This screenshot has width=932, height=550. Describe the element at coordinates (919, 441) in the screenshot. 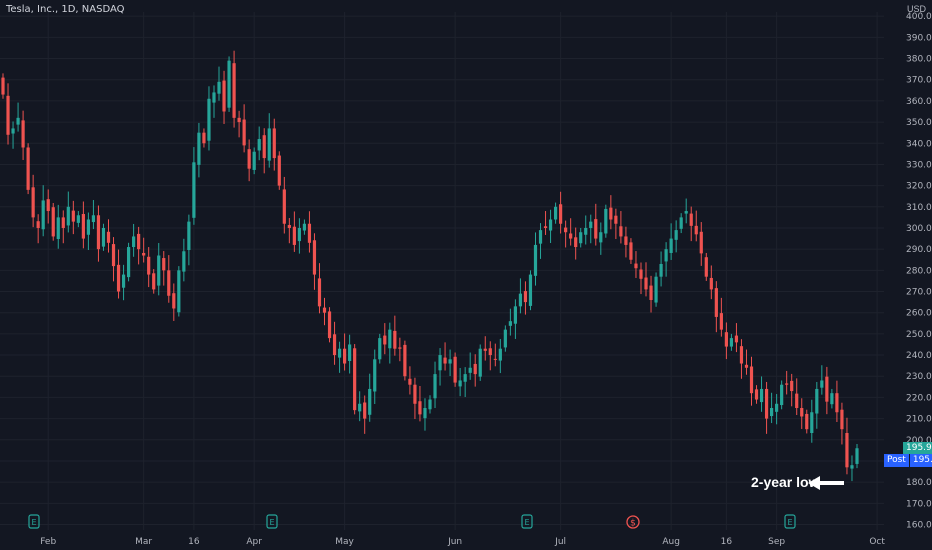

I see `price-tick-label: 200.00` at that location.